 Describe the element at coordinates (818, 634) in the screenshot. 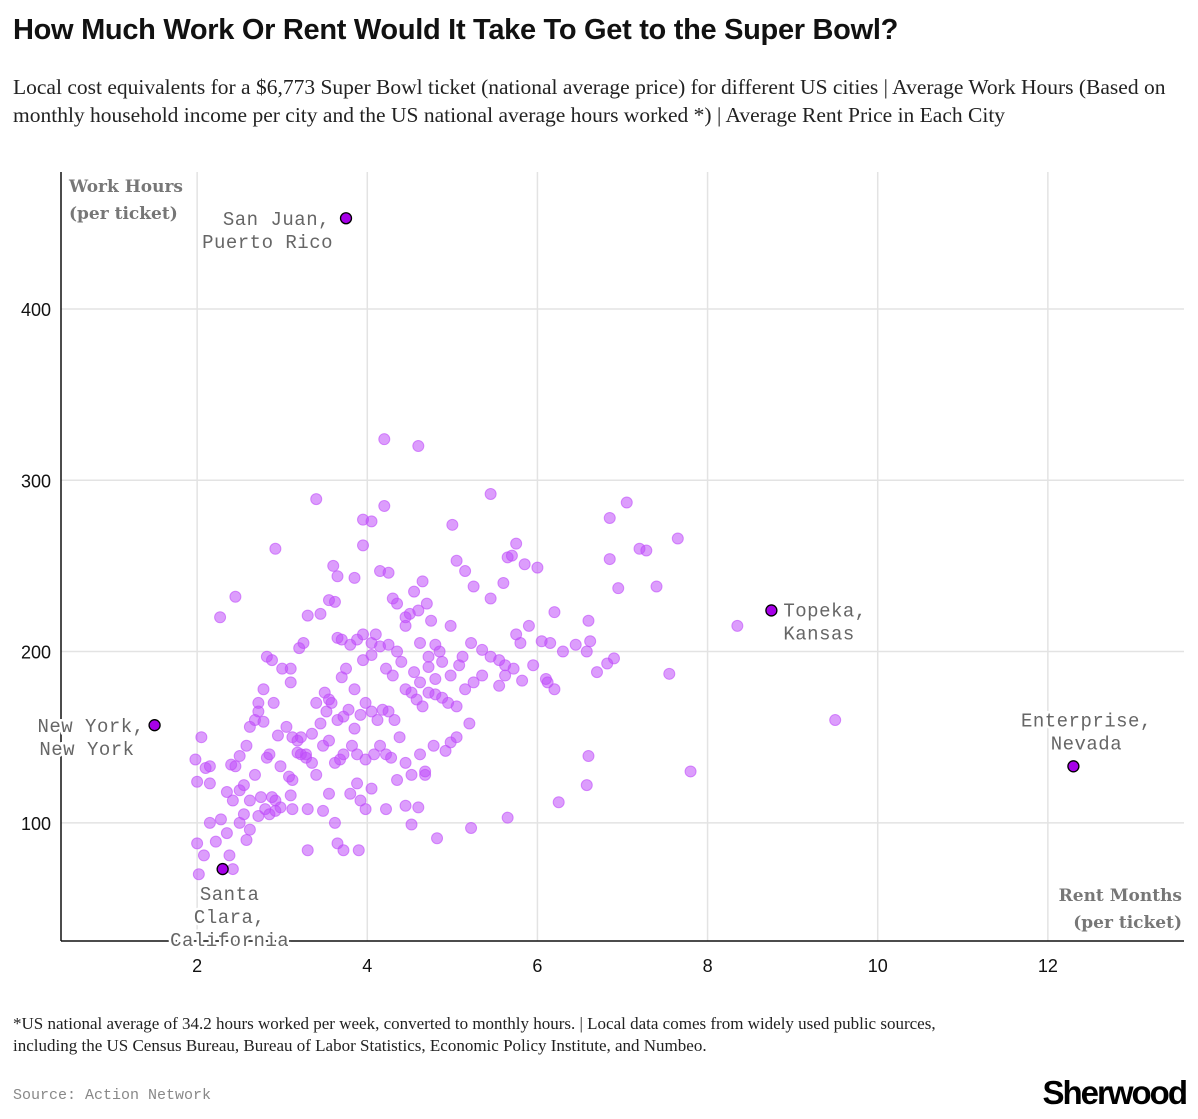

I see `annotation-halo: Kansas` at that location.